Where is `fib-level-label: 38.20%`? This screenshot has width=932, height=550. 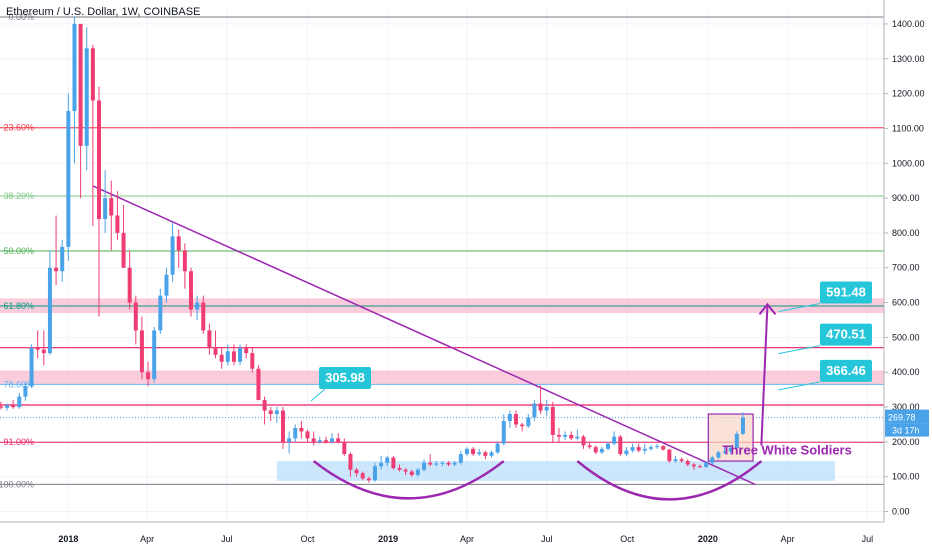 fib-level-label: 38.20% is located at coordinates (18, 196).